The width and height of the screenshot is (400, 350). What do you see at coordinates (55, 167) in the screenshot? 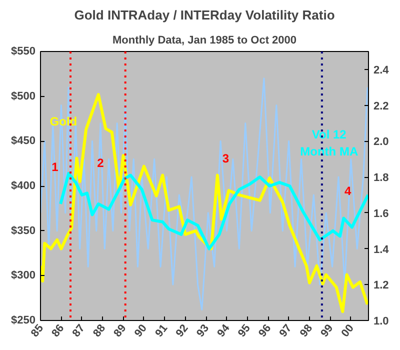
I see `annotation: 1` at bounding box center [55, 167].